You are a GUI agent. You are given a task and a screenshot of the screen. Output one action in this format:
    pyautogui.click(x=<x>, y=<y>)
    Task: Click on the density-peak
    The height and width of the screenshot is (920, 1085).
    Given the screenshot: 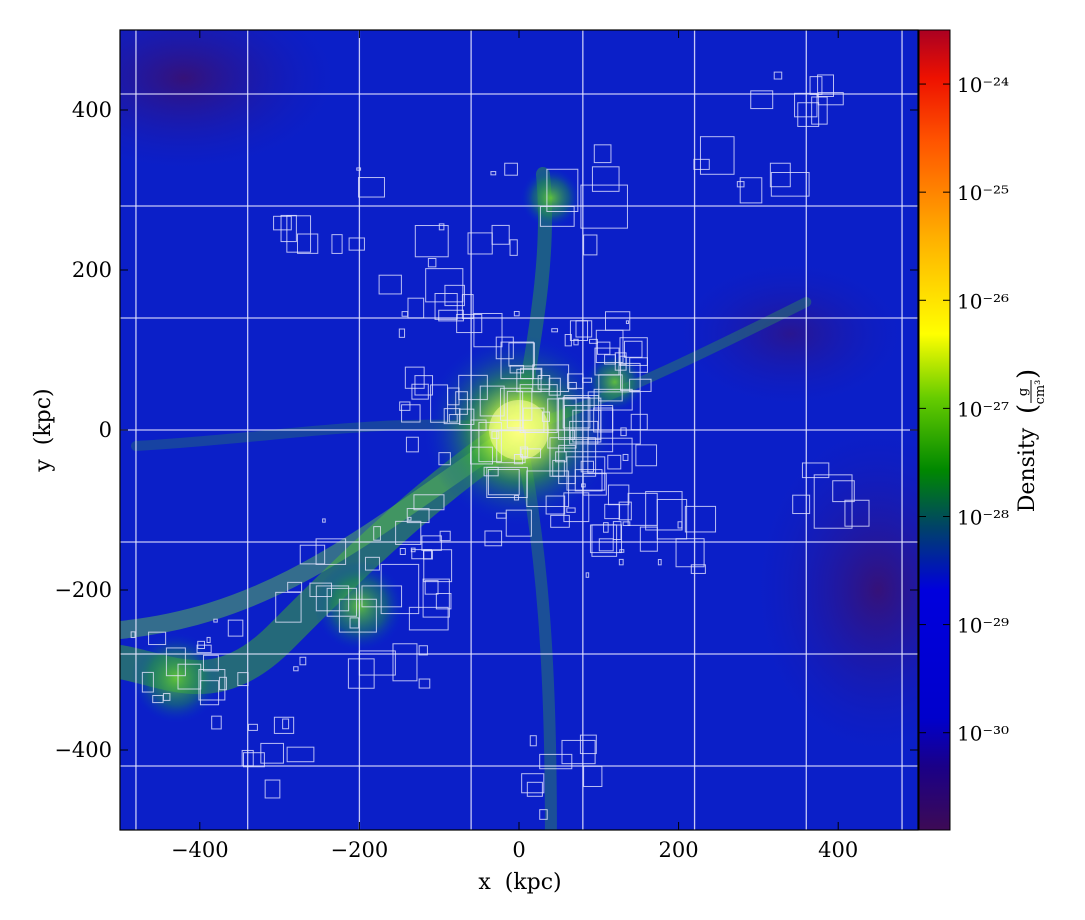 What is the action you would take?
    pyautogui.click(x=550, y=198)
    